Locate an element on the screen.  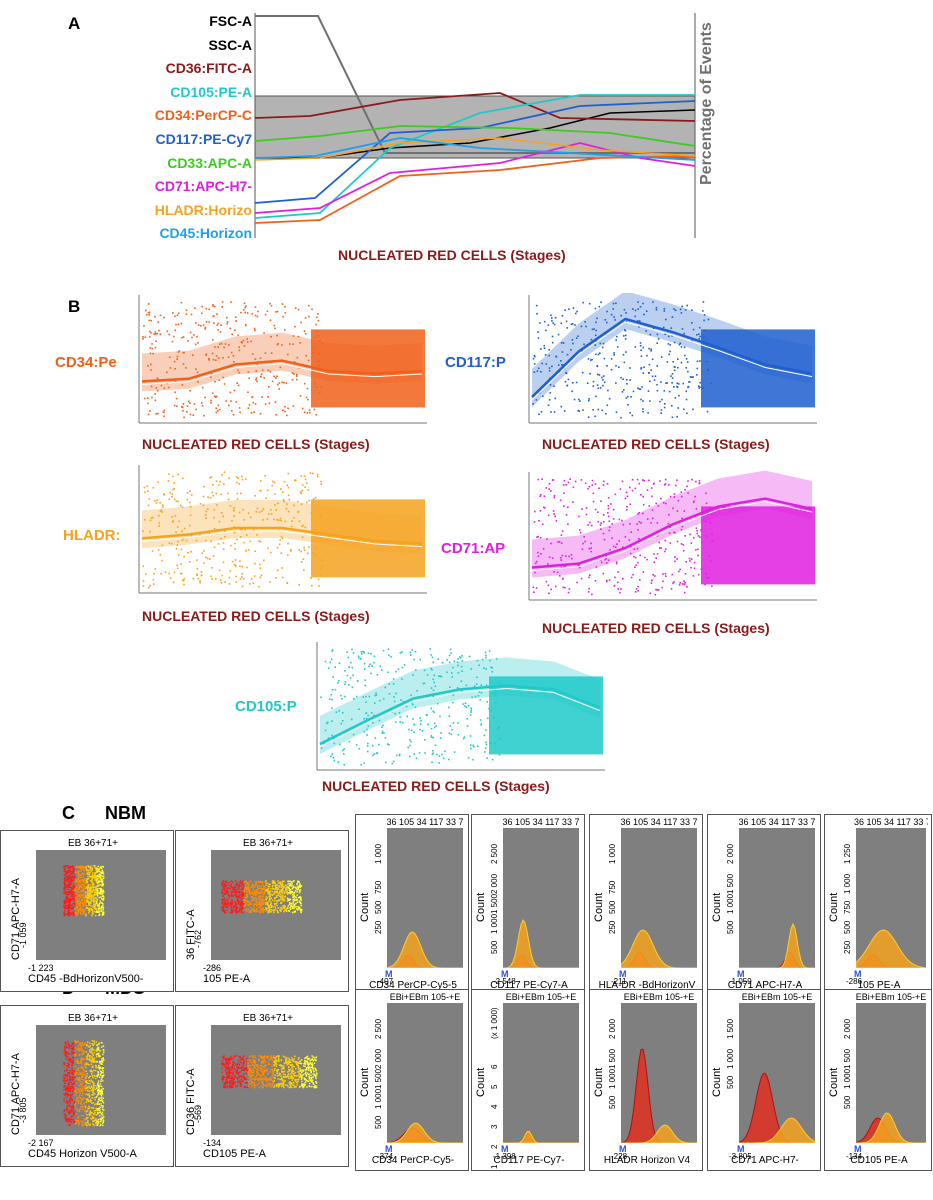
panelD-hist-tick-2-0: 2 000 is located at coordinates (612, 1028).